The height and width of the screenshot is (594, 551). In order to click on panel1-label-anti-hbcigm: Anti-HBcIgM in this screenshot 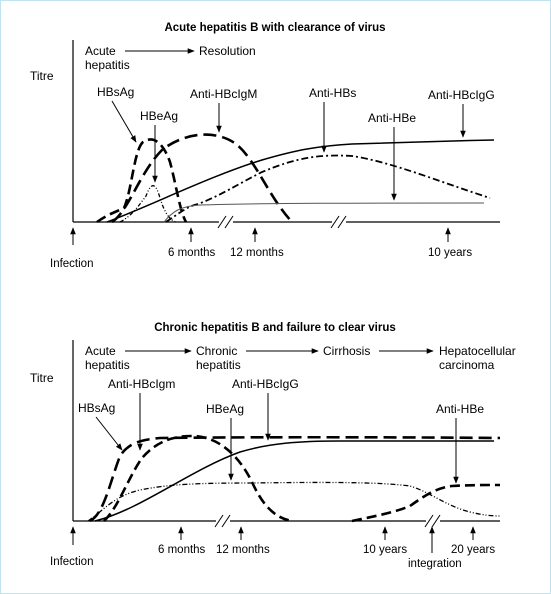, I will do `click(223, 94)`.